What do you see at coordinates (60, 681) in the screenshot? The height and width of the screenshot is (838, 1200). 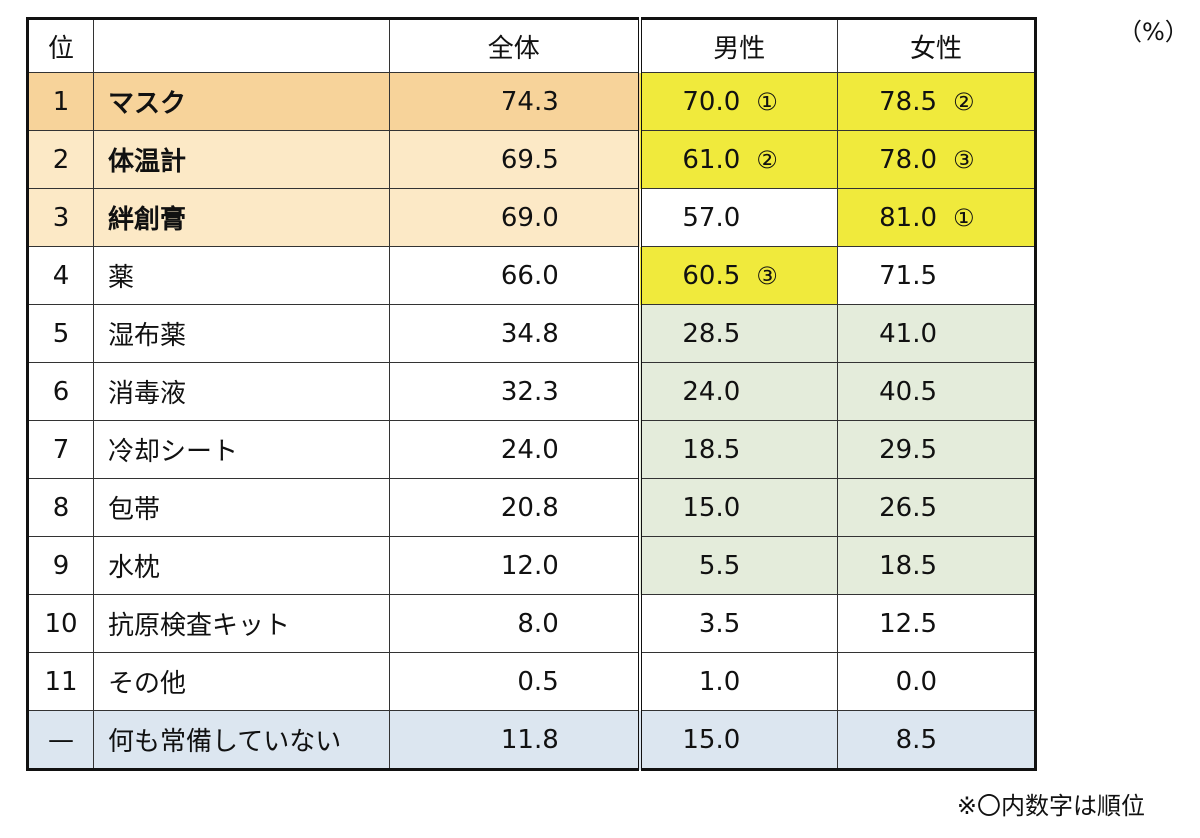 I see `rank-cell: 11` at bounding box center [60, 681].